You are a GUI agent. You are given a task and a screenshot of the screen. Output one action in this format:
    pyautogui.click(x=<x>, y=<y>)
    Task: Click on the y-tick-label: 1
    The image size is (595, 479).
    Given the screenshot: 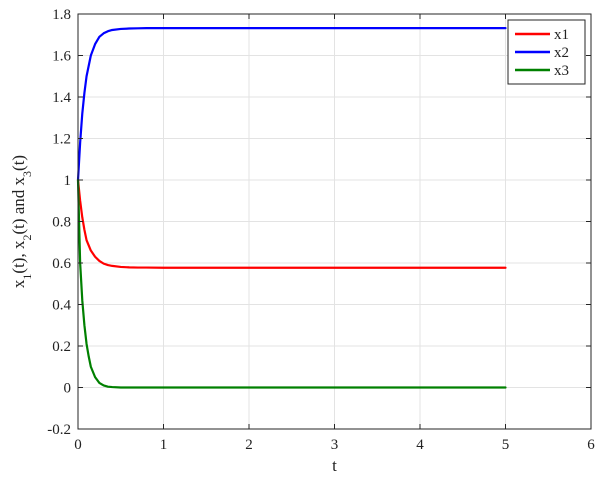 What is the action you would take?
    pyautogui.click(x=68, y=181)
    